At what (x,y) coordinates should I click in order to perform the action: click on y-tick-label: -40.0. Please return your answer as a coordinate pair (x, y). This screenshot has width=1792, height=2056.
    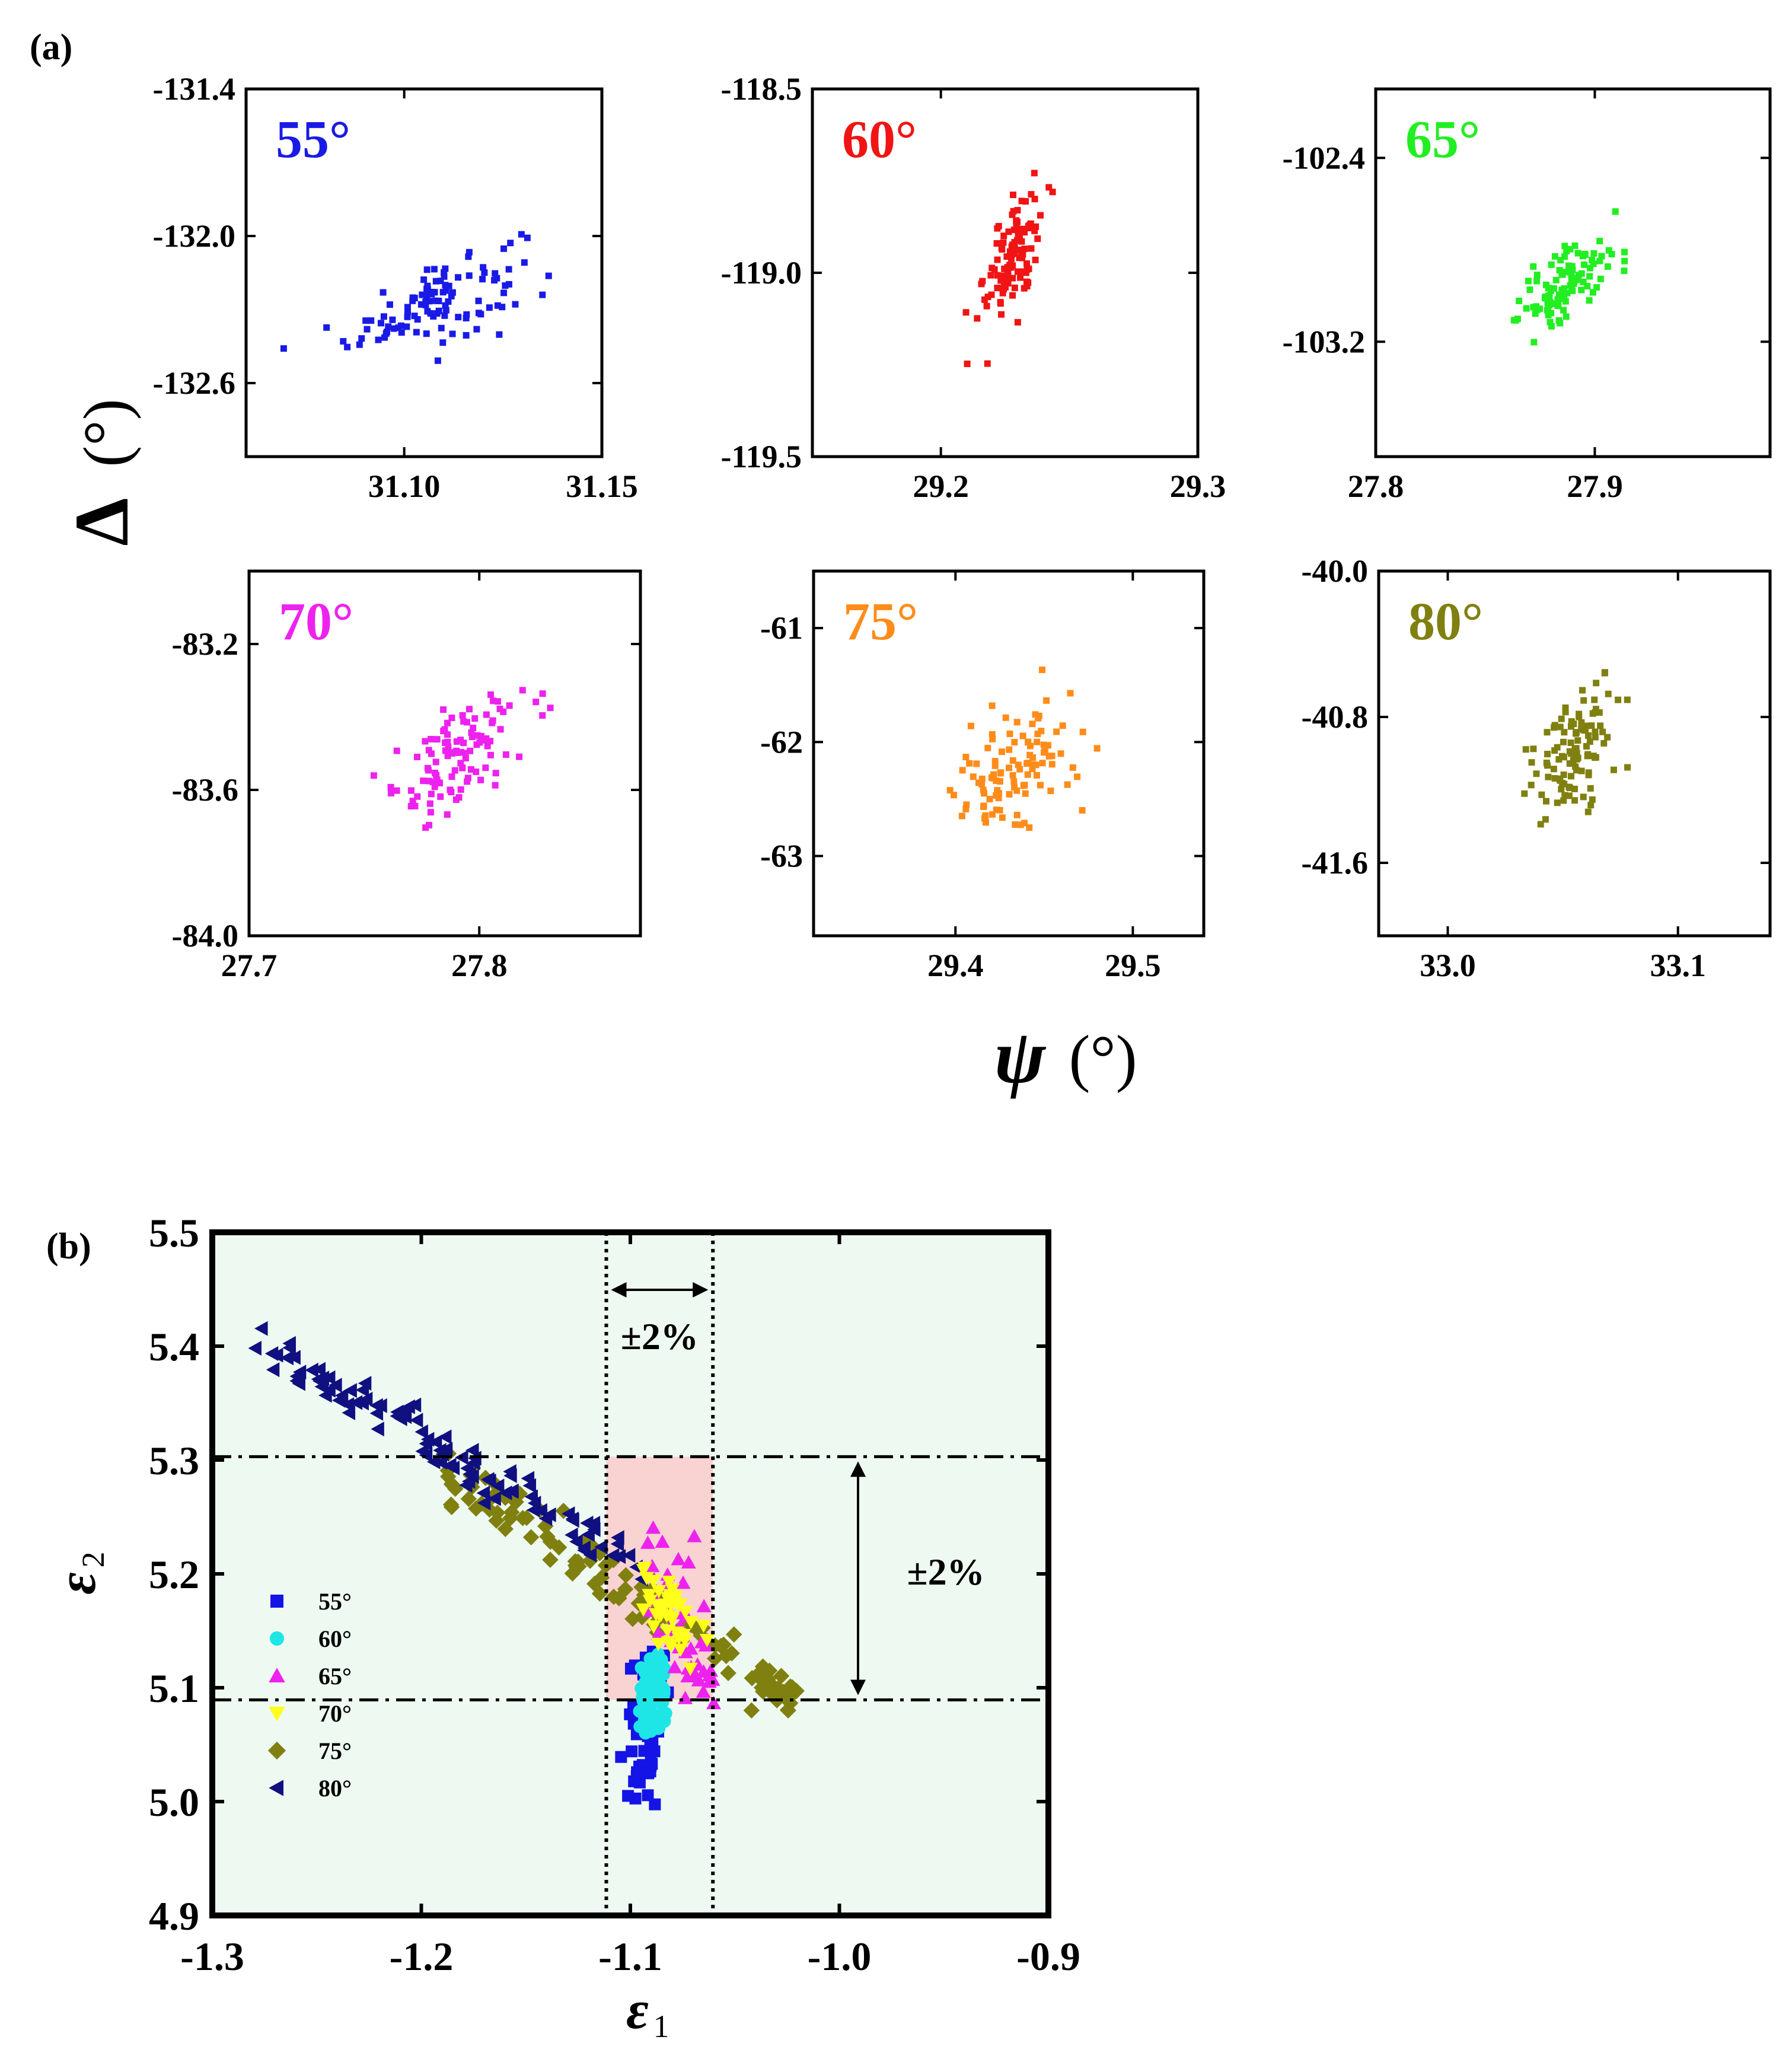
    Looking at the image, I should click on (1335, 571).